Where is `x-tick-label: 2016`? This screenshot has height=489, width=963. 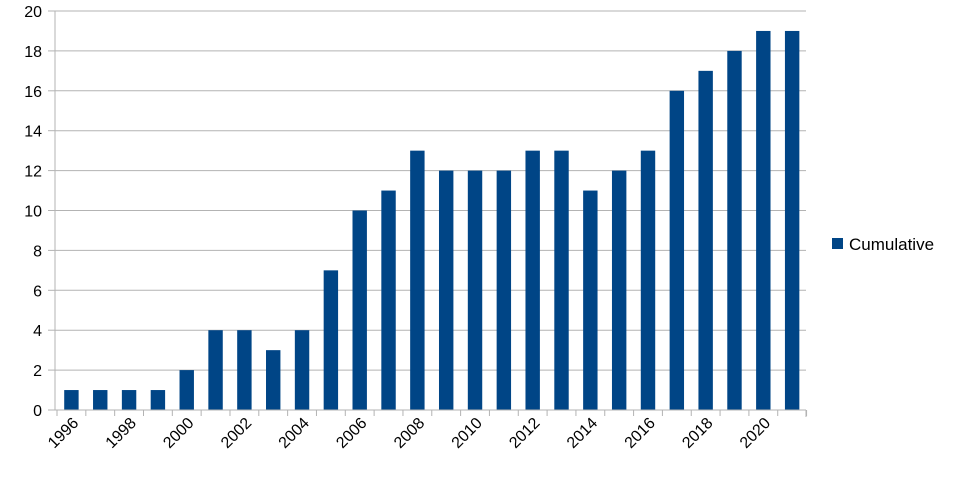 x-tick-label: 2016 is located at coordinates (640, 433).